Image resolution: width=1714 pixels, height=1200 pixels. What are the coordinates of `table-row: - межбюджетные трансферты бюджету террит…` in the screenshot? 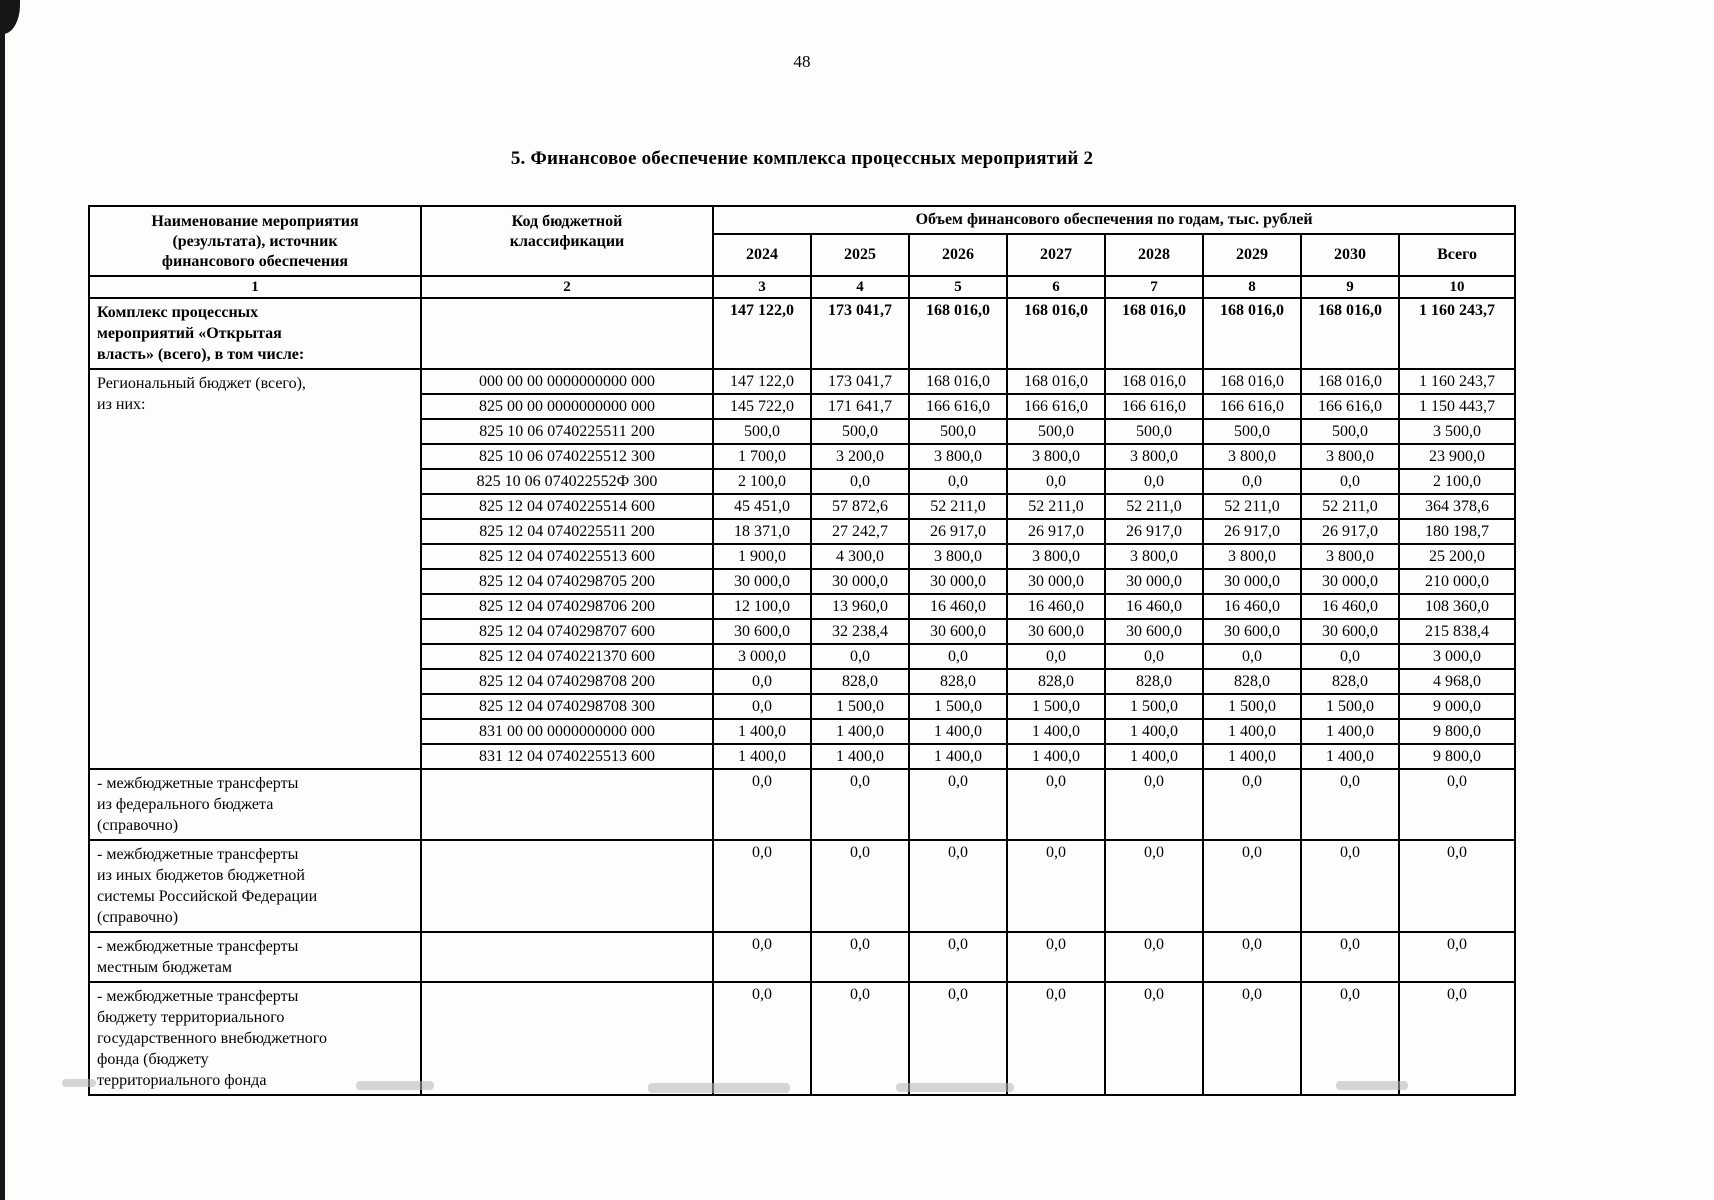 It's located at (802, 1038).